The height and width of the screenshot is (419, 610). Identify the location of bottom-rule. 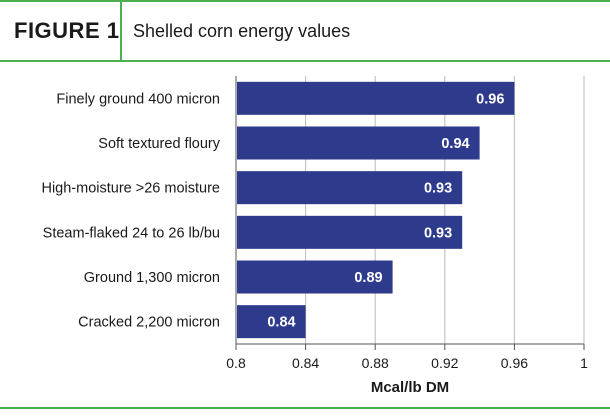
(305, 408).